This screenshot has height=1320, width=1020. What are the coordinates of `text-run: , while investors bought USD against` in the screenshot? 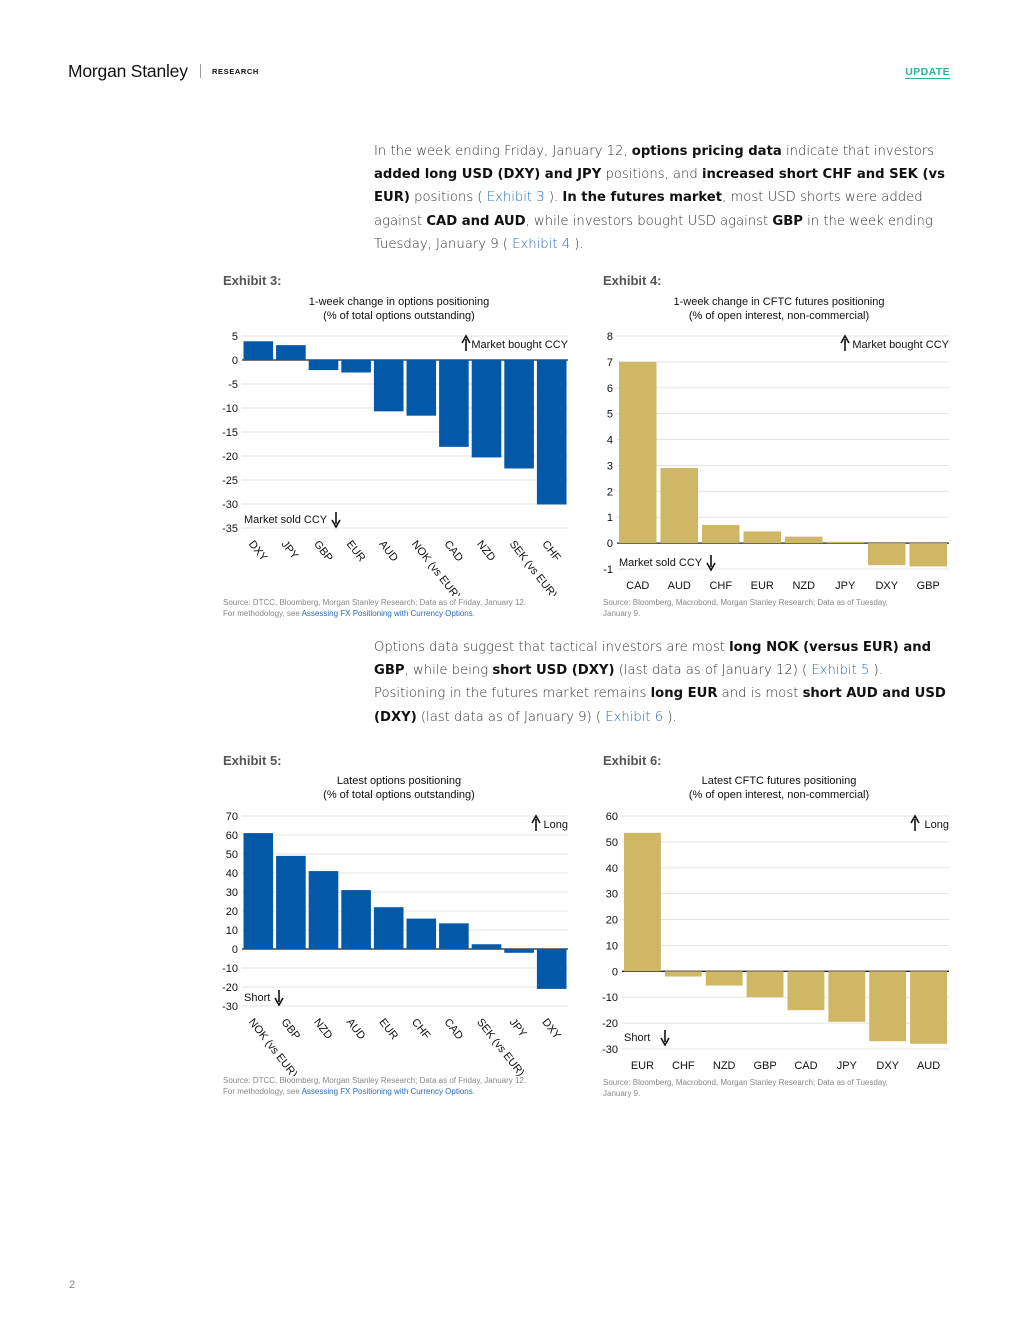 It's located at (649, 221).